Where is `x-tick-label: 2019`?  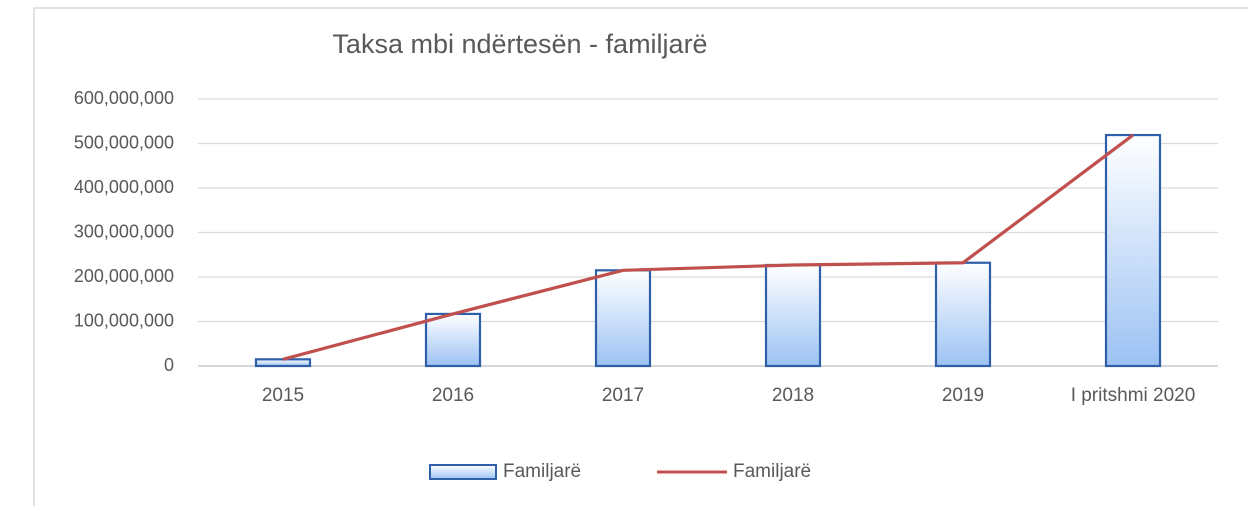 x-tick-label: 2019 is located at coordinates (963, 395).